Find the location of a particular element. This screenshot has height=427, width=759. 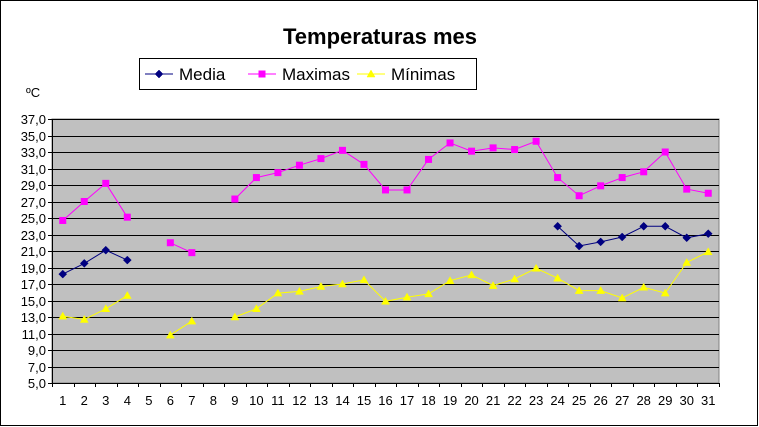

y-tick-label: 7,0 is located at coordinates (37, 367).